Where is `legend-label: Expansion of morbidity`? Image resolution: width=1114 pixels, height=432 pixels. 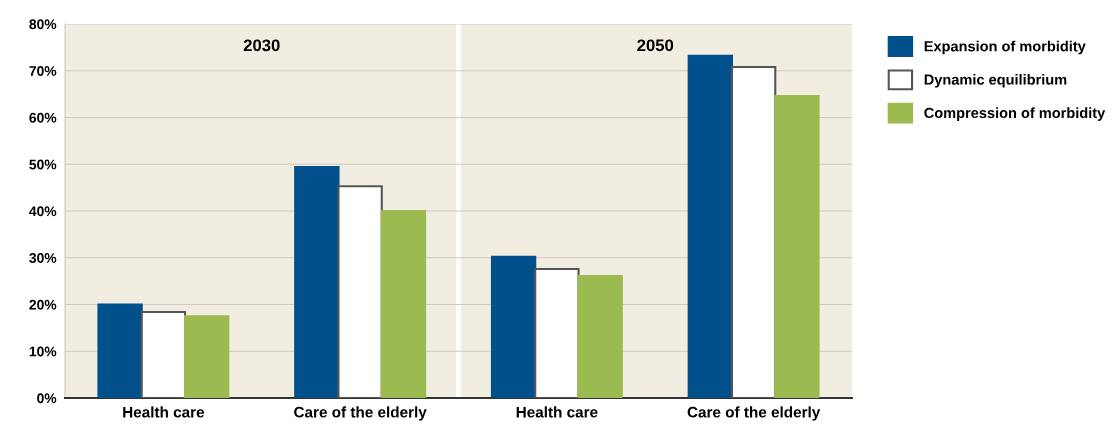
legend-label: Expansion of morbidity is located at coordinates (1005, 47).